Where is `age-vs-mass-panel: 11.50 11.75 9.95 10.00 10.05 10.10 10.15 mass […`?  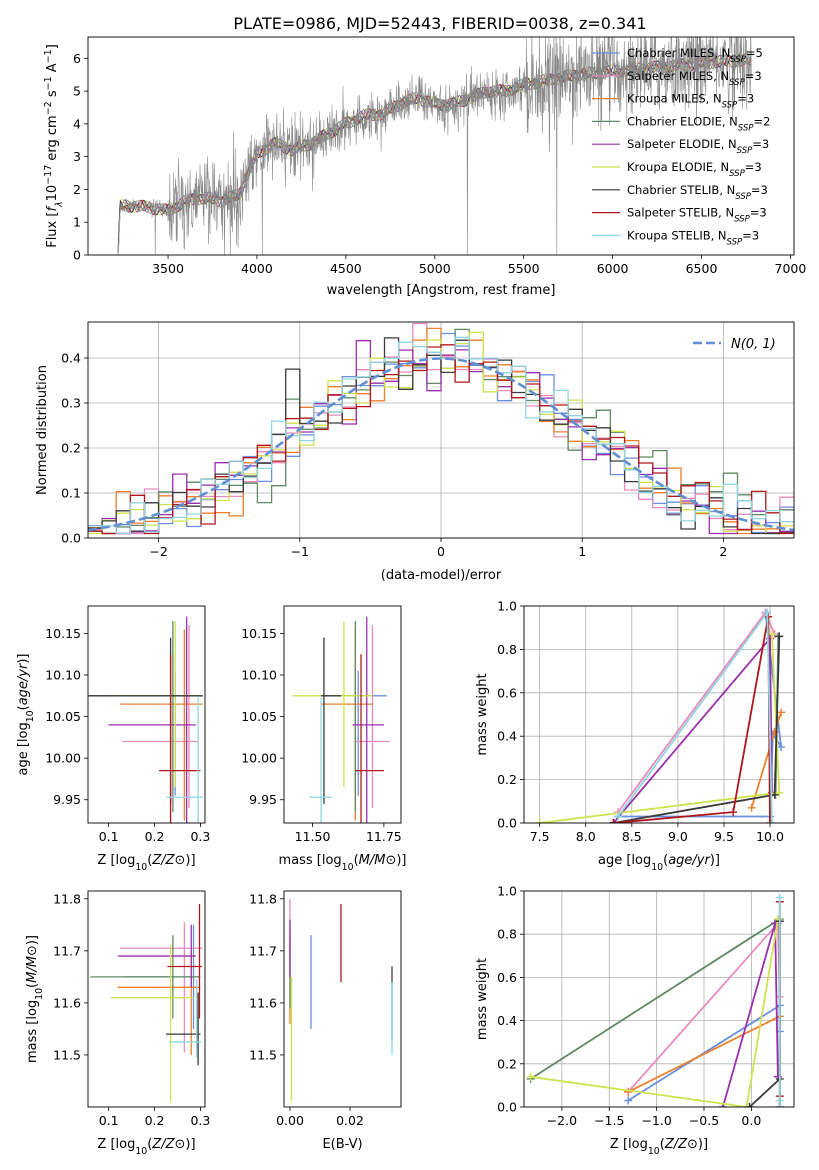 age-vs-mass-panel: 11.50 11.75 9.95 10.00 10.05 10.10 10.15 mass [… is located at coordinates (324, 739).